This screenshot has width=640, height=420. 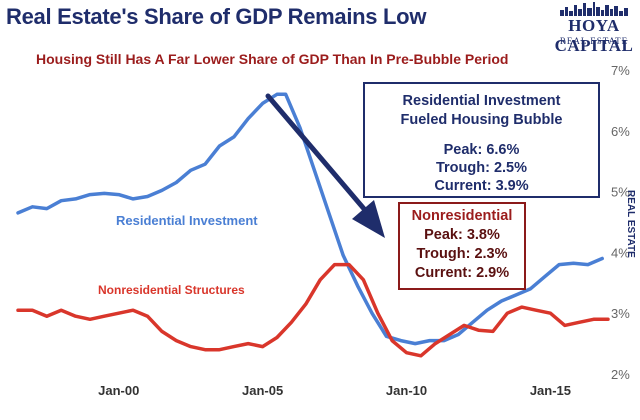 I want to click on residential-current: Current: 3.9%, so click(x=481, y=186).